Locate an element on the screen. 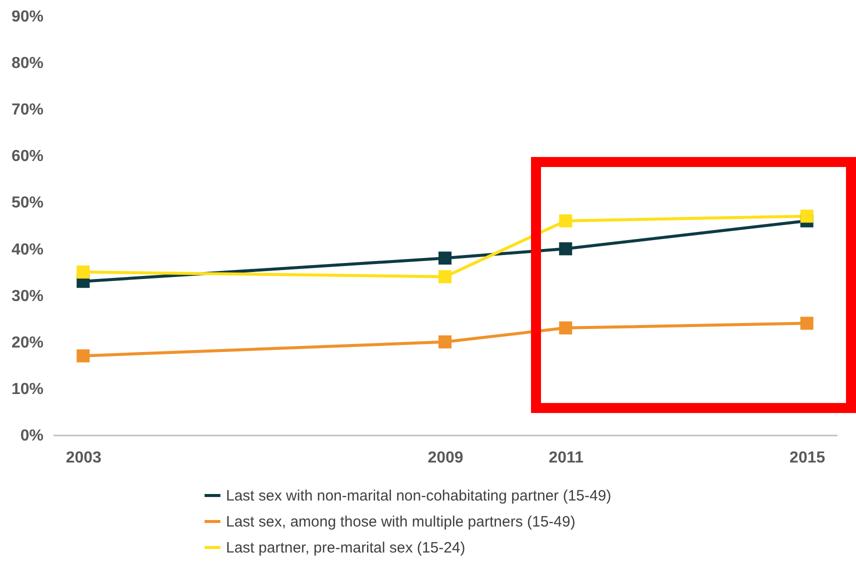 This screenshot has width=856, height=573. x-tick-label: 2003 is located at coordinates (84, 458).